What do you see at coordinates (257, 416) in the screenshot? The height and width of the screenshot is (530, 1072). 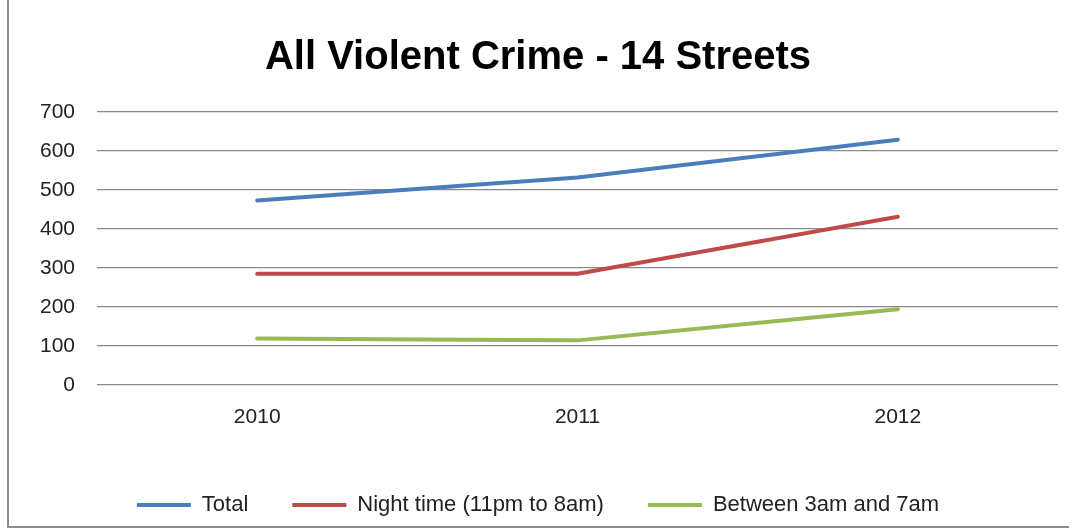 I see `x-tick-label: 2010` at bounding box center [257, 416].